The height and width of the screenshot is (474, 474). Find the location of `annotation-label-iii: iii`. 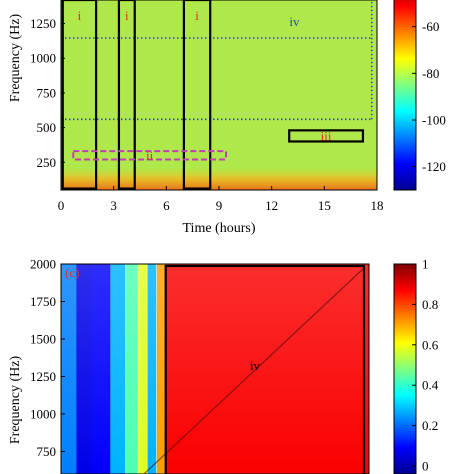

annotation-label-iii: iii is located at coordinates (326, 135).